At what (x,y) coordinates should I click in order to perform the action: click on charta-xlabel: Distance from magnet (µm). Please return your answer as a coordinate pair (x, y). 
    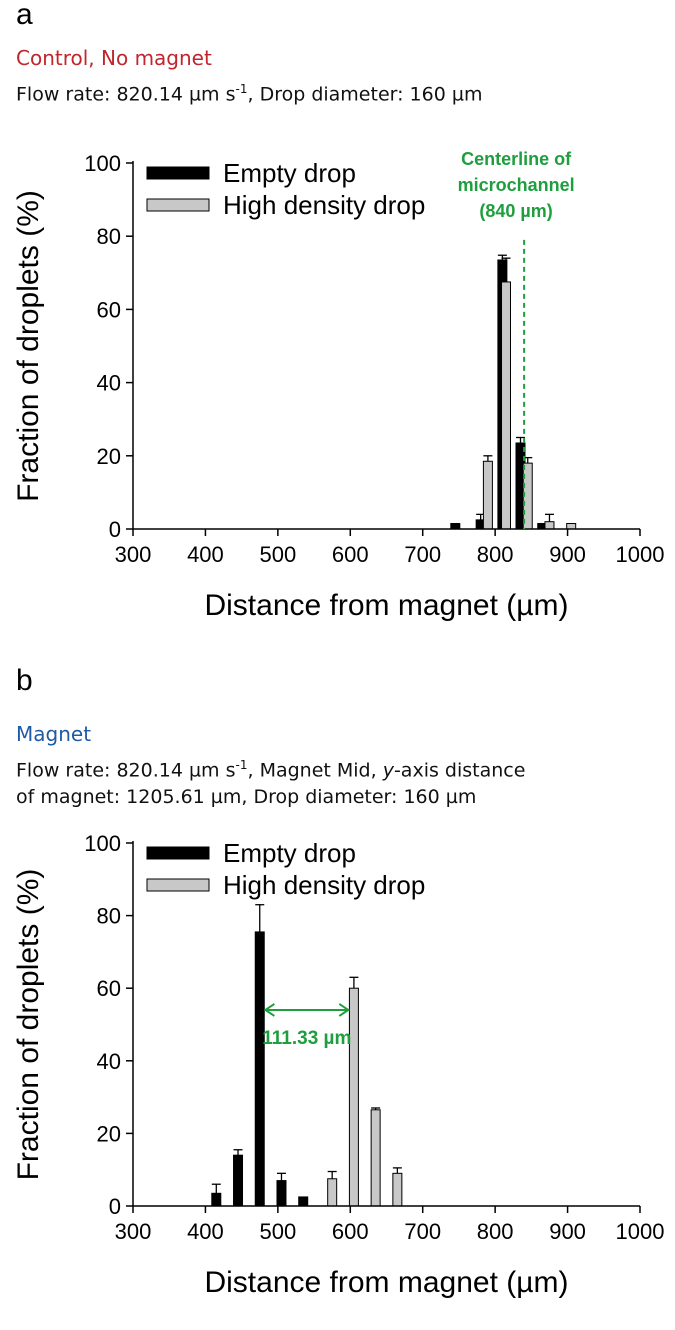
    Looking at the image, I should click on (386, 605).